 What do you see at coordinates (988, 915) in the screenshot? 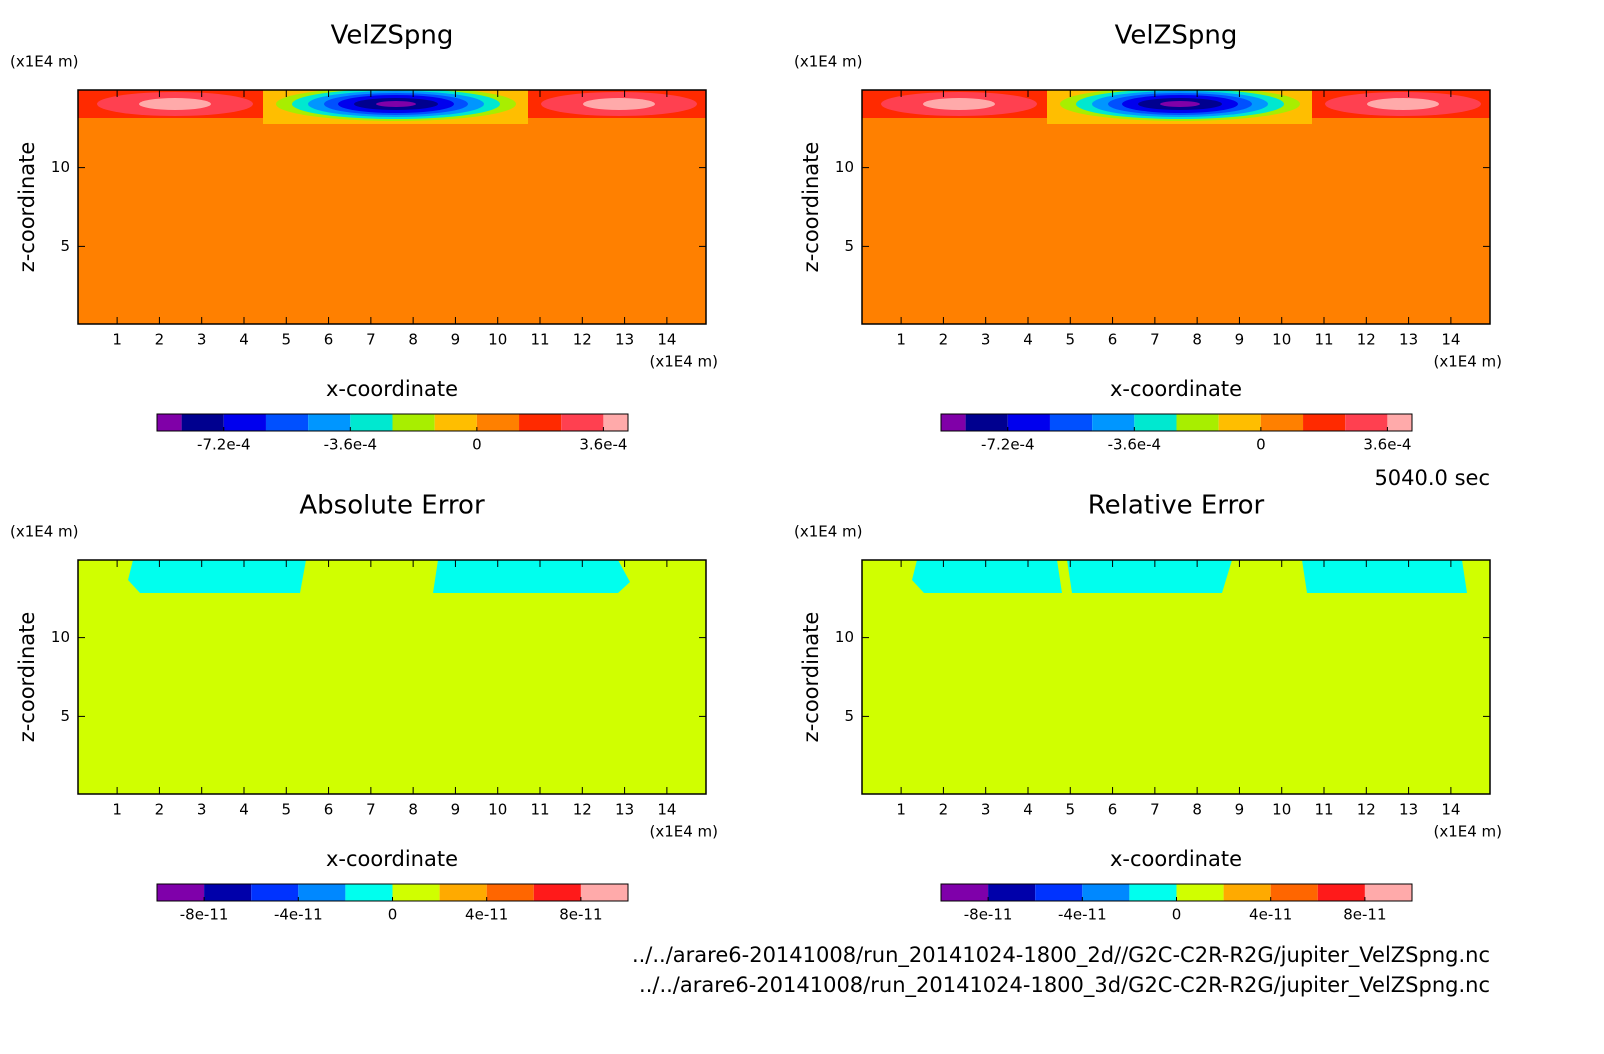
I see `colorbar-tick-label: -8e-11` at bounding box center [988, 915].